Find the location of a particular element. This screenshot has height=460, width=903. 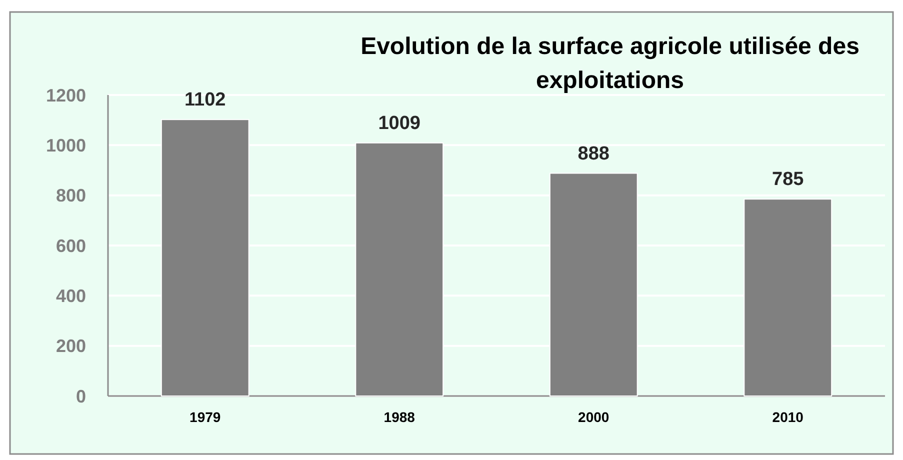

y-tick-label: 0 is located at coordinates (81, 396).